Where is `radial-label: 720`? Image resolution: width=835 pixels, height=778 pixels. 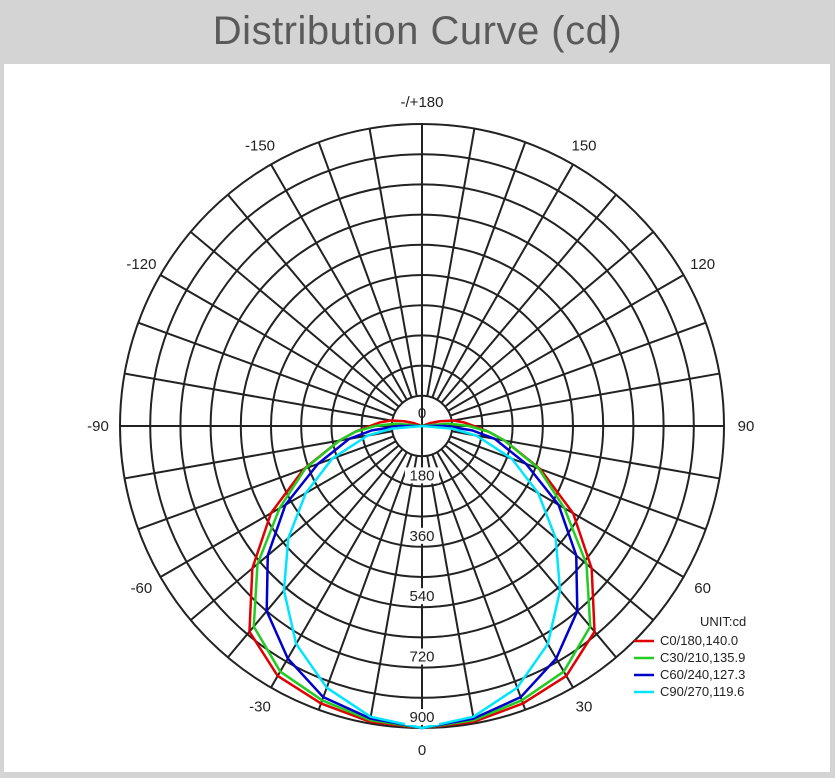
radial-label: 720 is located at coordinates (421, 657).